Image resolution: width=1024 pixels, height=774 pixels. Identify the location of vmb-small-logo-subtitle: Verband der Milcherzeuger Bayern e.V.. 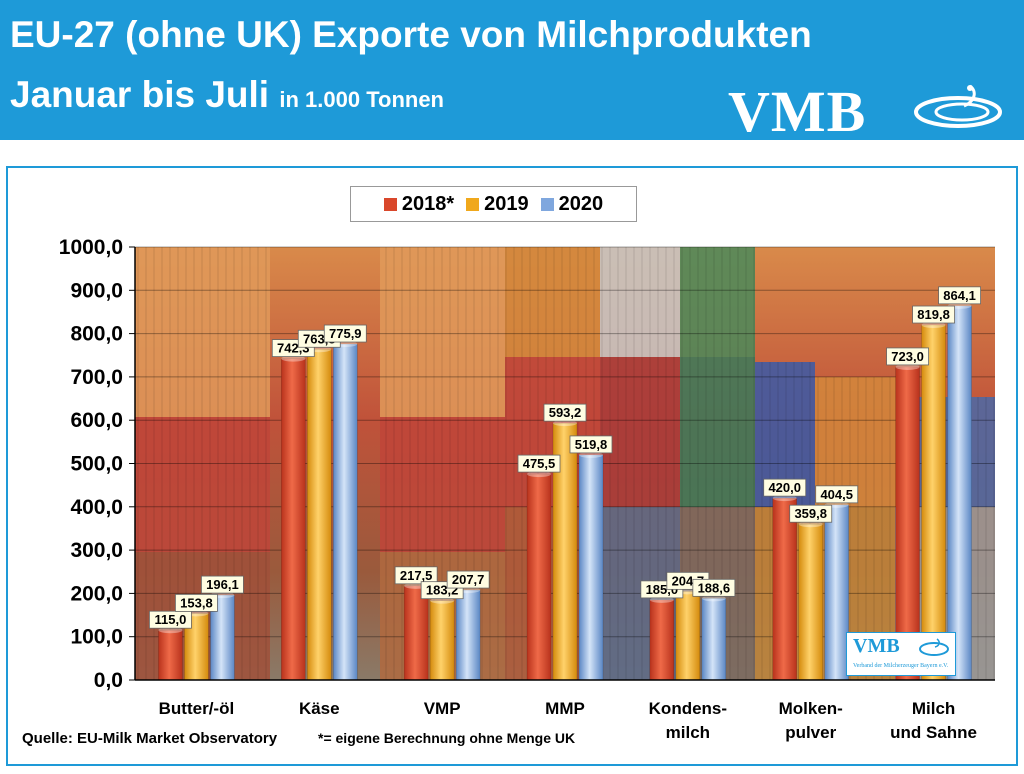
(901, 666).